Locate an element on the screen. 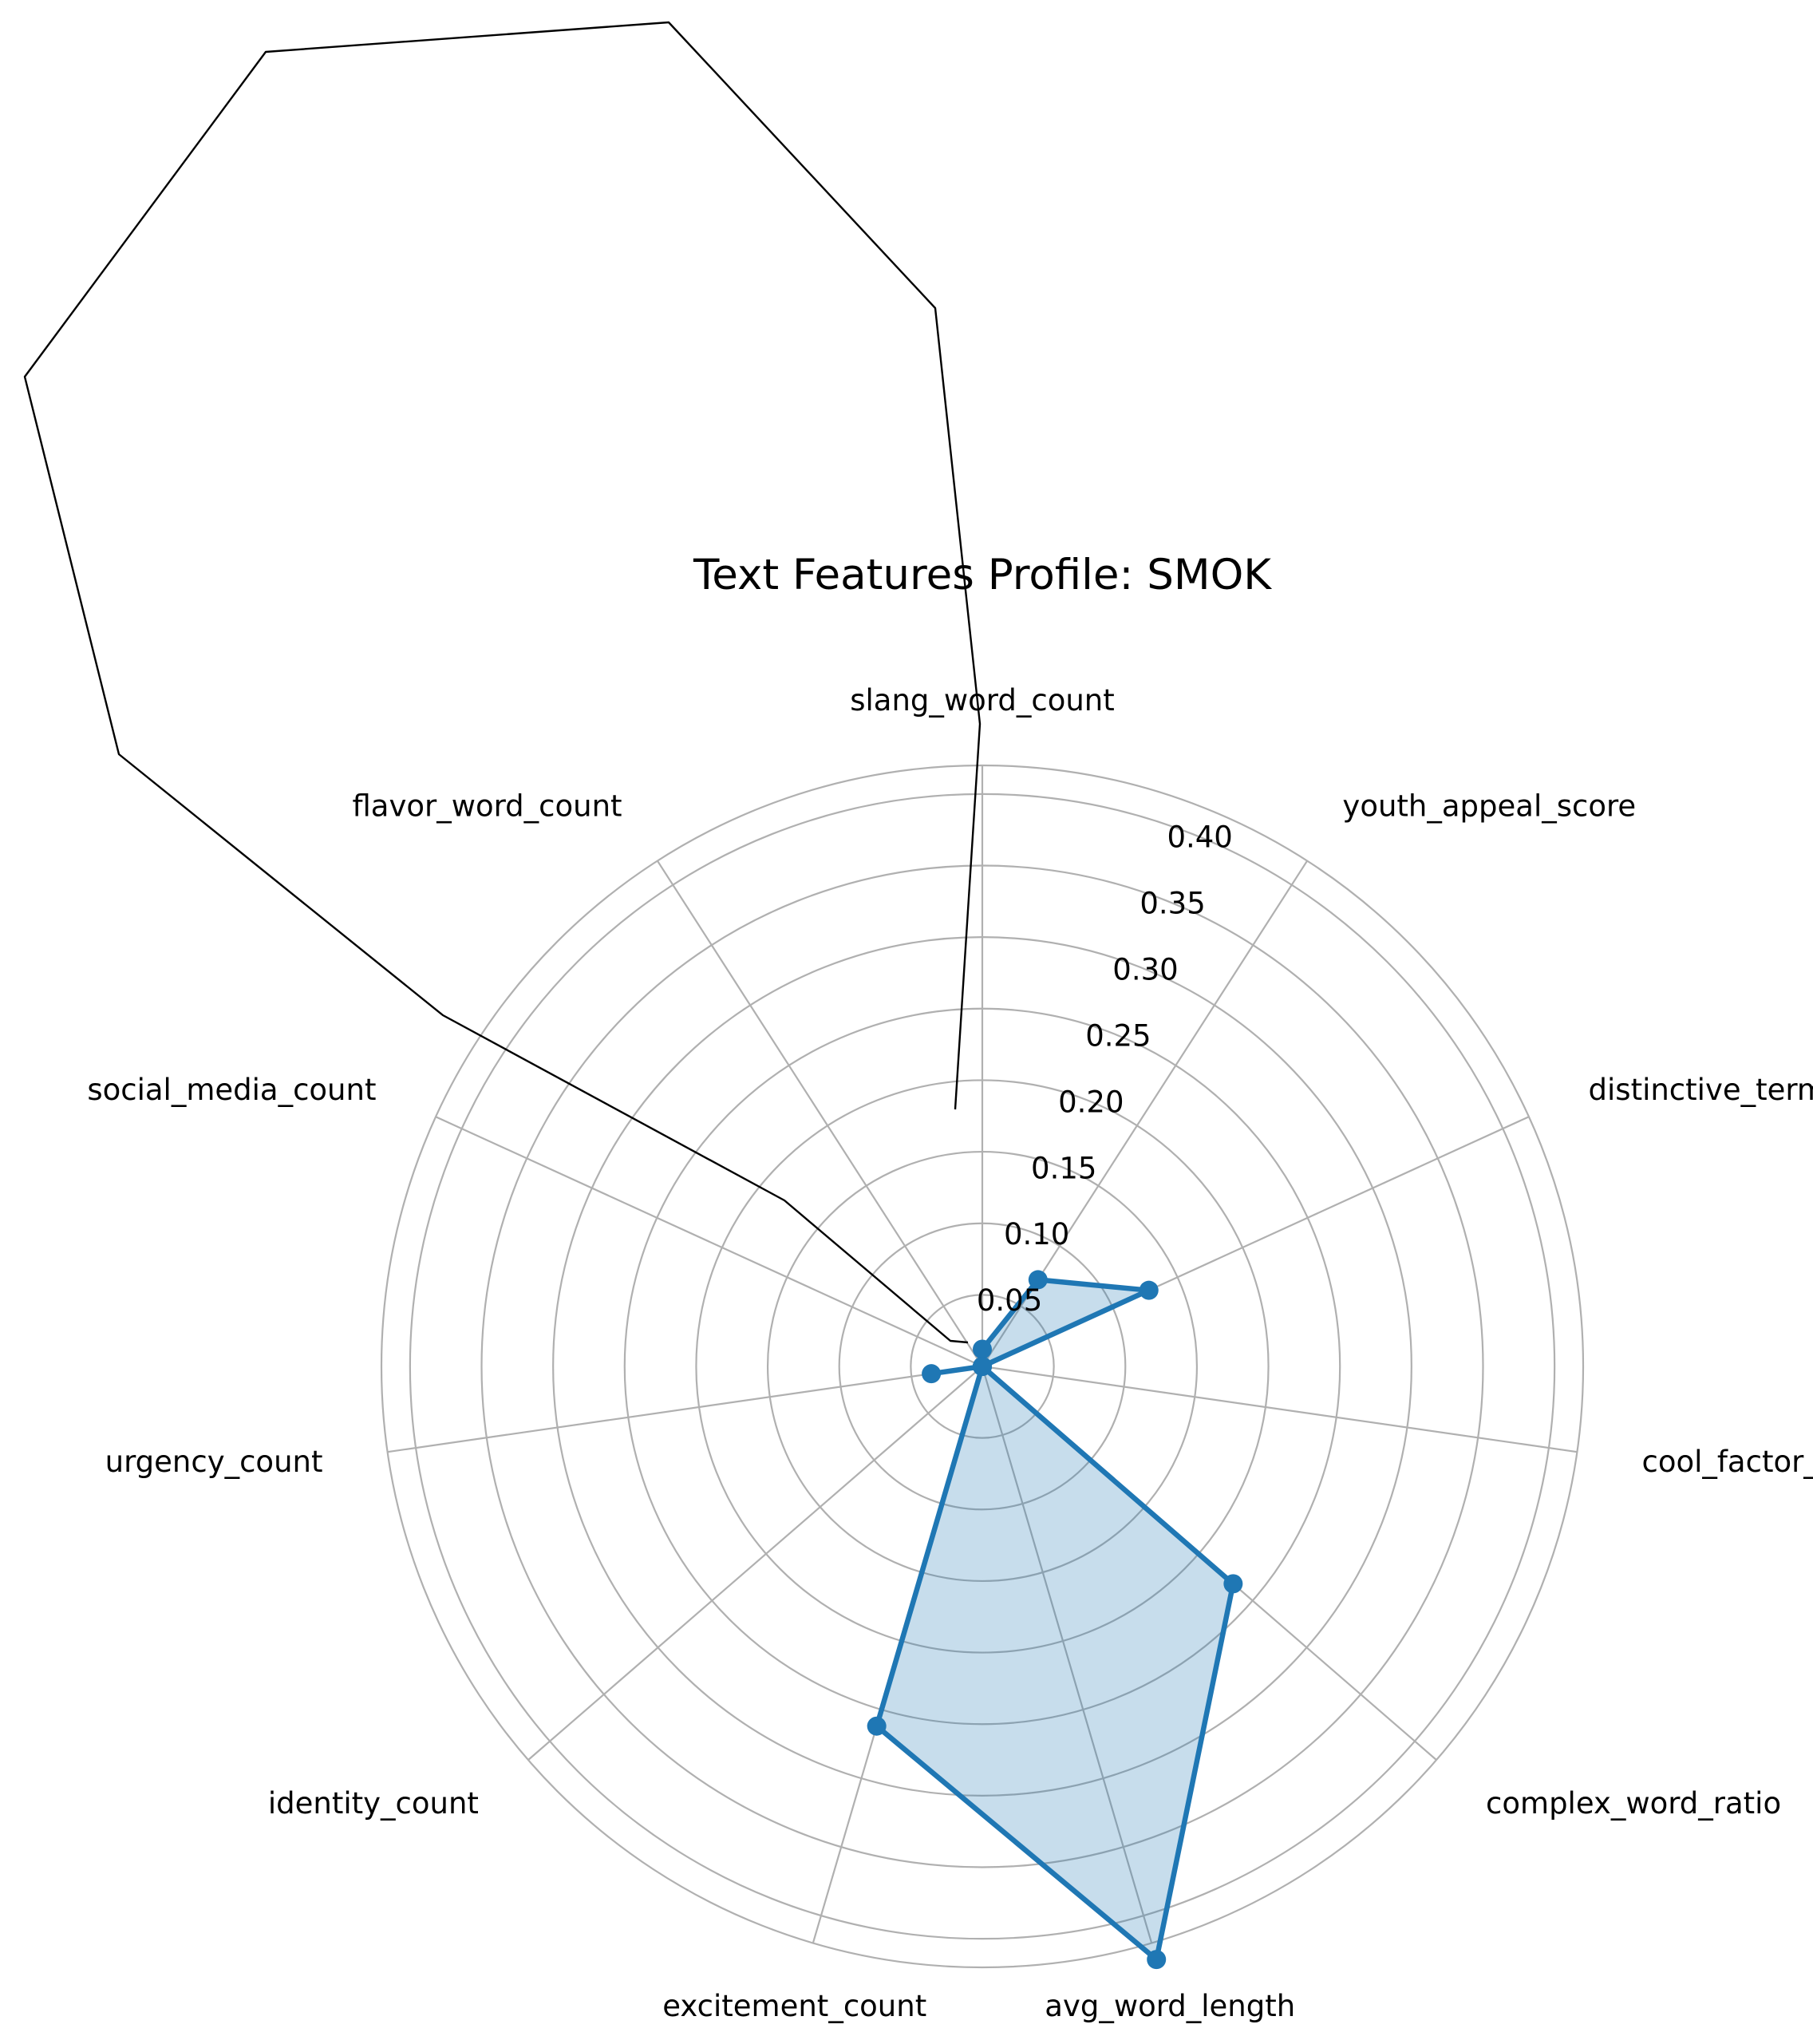  rtick-label: 0.35 is located at coordinates (1172, 904).